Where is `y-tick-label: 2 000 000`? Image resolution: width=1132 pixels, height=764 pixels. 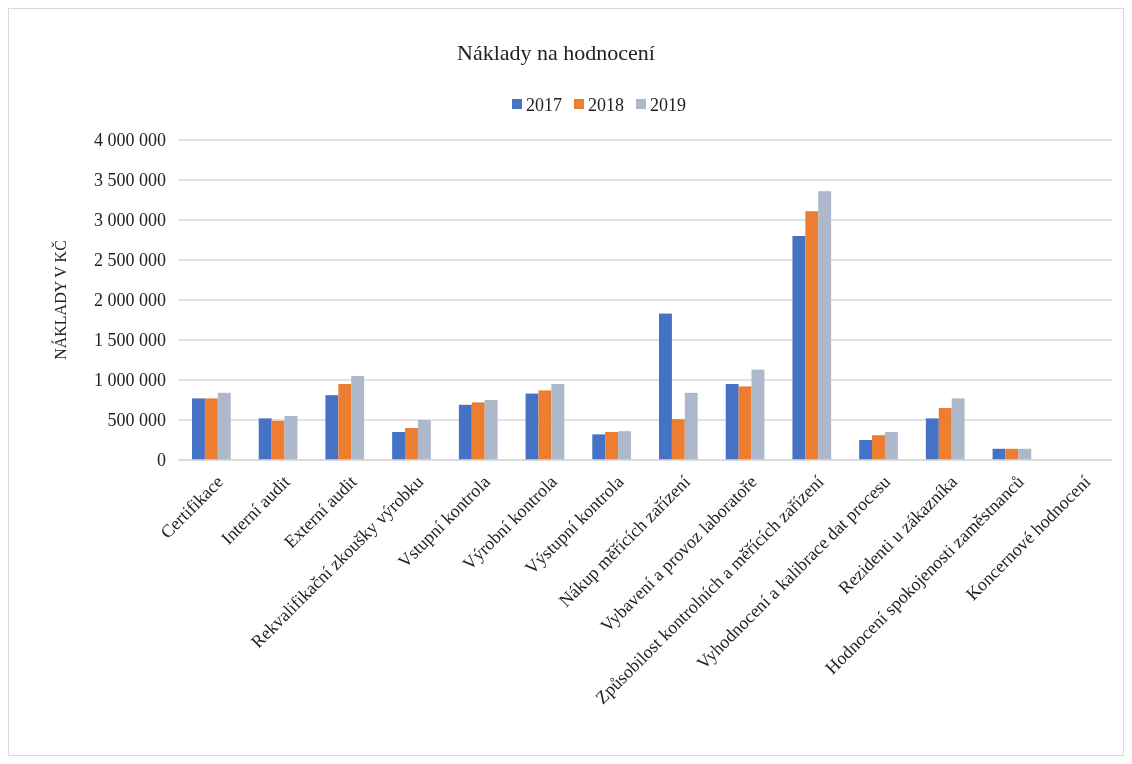 y-tick-label: 2 000 000 is located at coordinates (130, 300).